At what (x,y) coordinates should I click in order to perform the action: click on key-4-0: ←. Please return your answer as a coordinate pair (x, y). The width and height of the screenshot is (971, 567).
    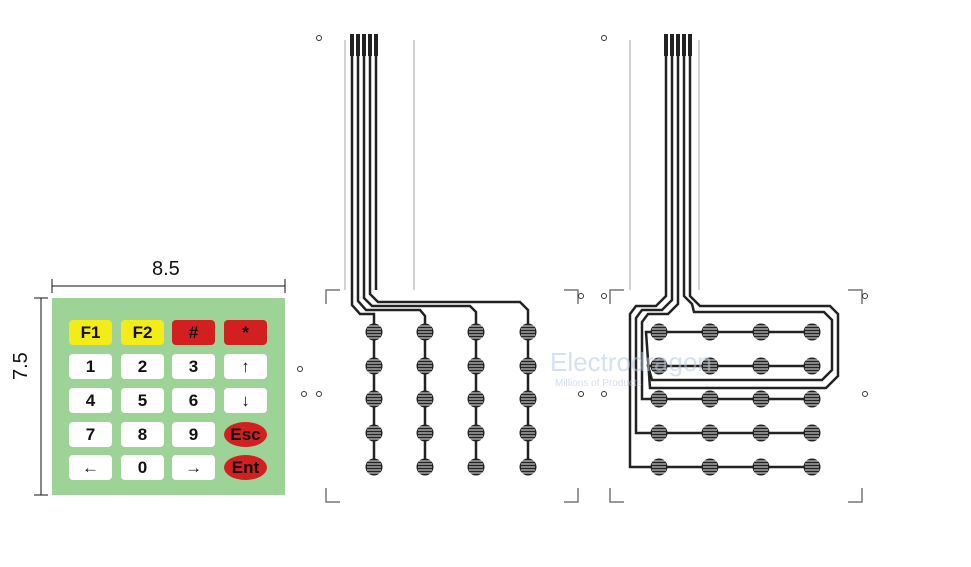
    Looking at the image, I should click on (90, 467).